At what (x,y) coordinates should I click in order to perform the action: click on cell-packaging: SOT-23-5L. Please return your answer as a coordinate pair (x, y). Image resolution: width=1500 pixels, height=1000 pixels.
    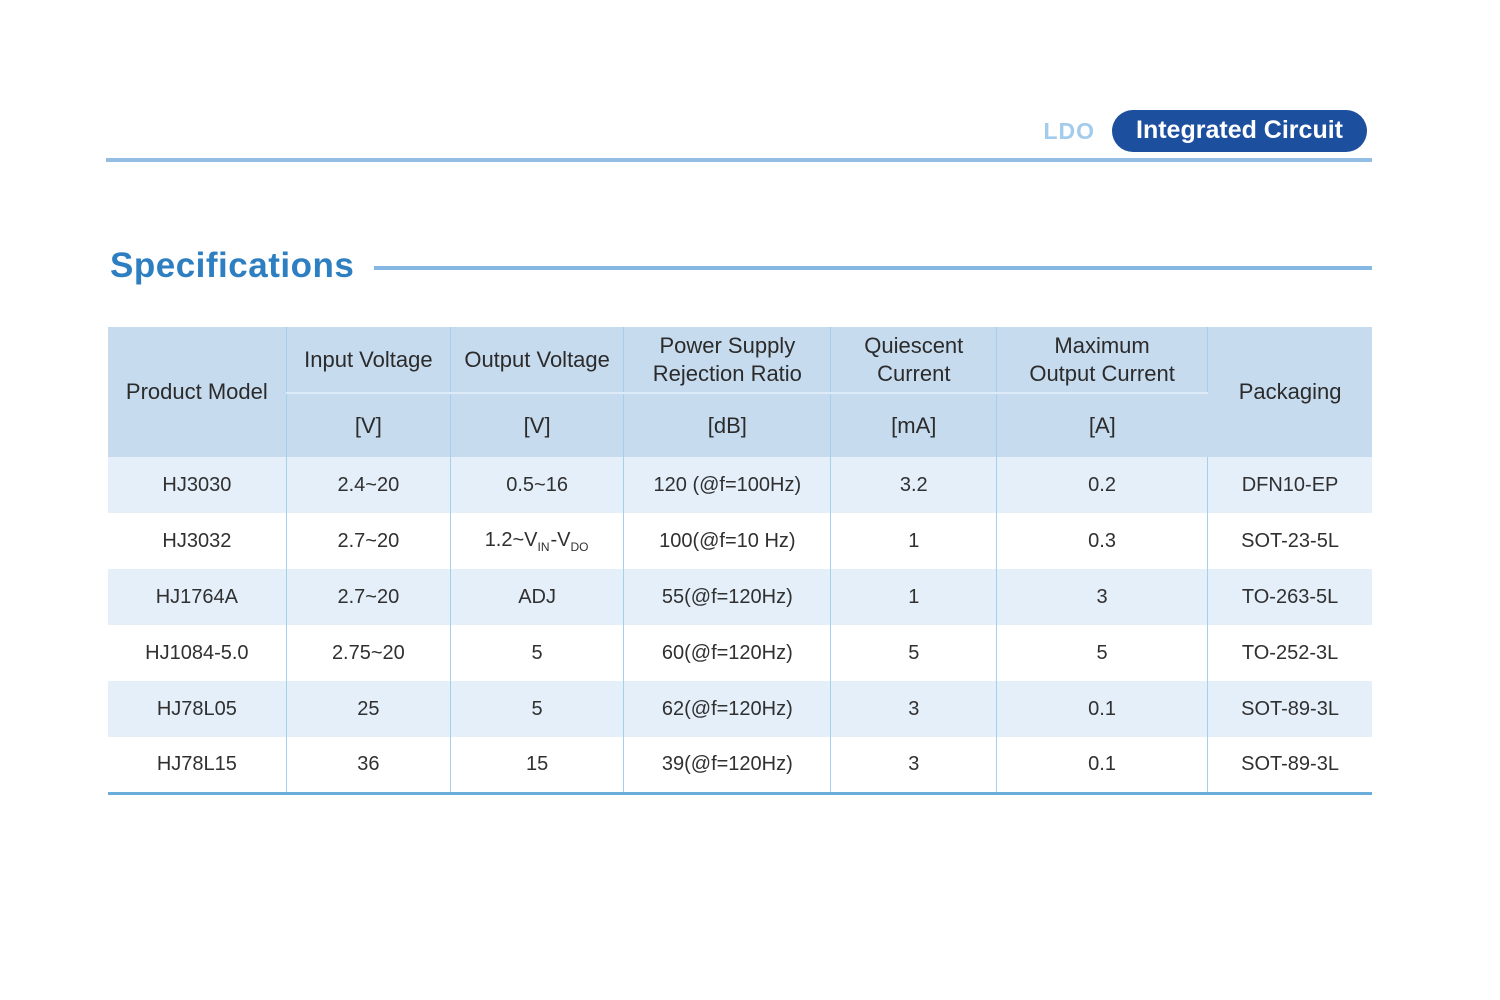
    Looking at the image, I should click on (1289, 541).